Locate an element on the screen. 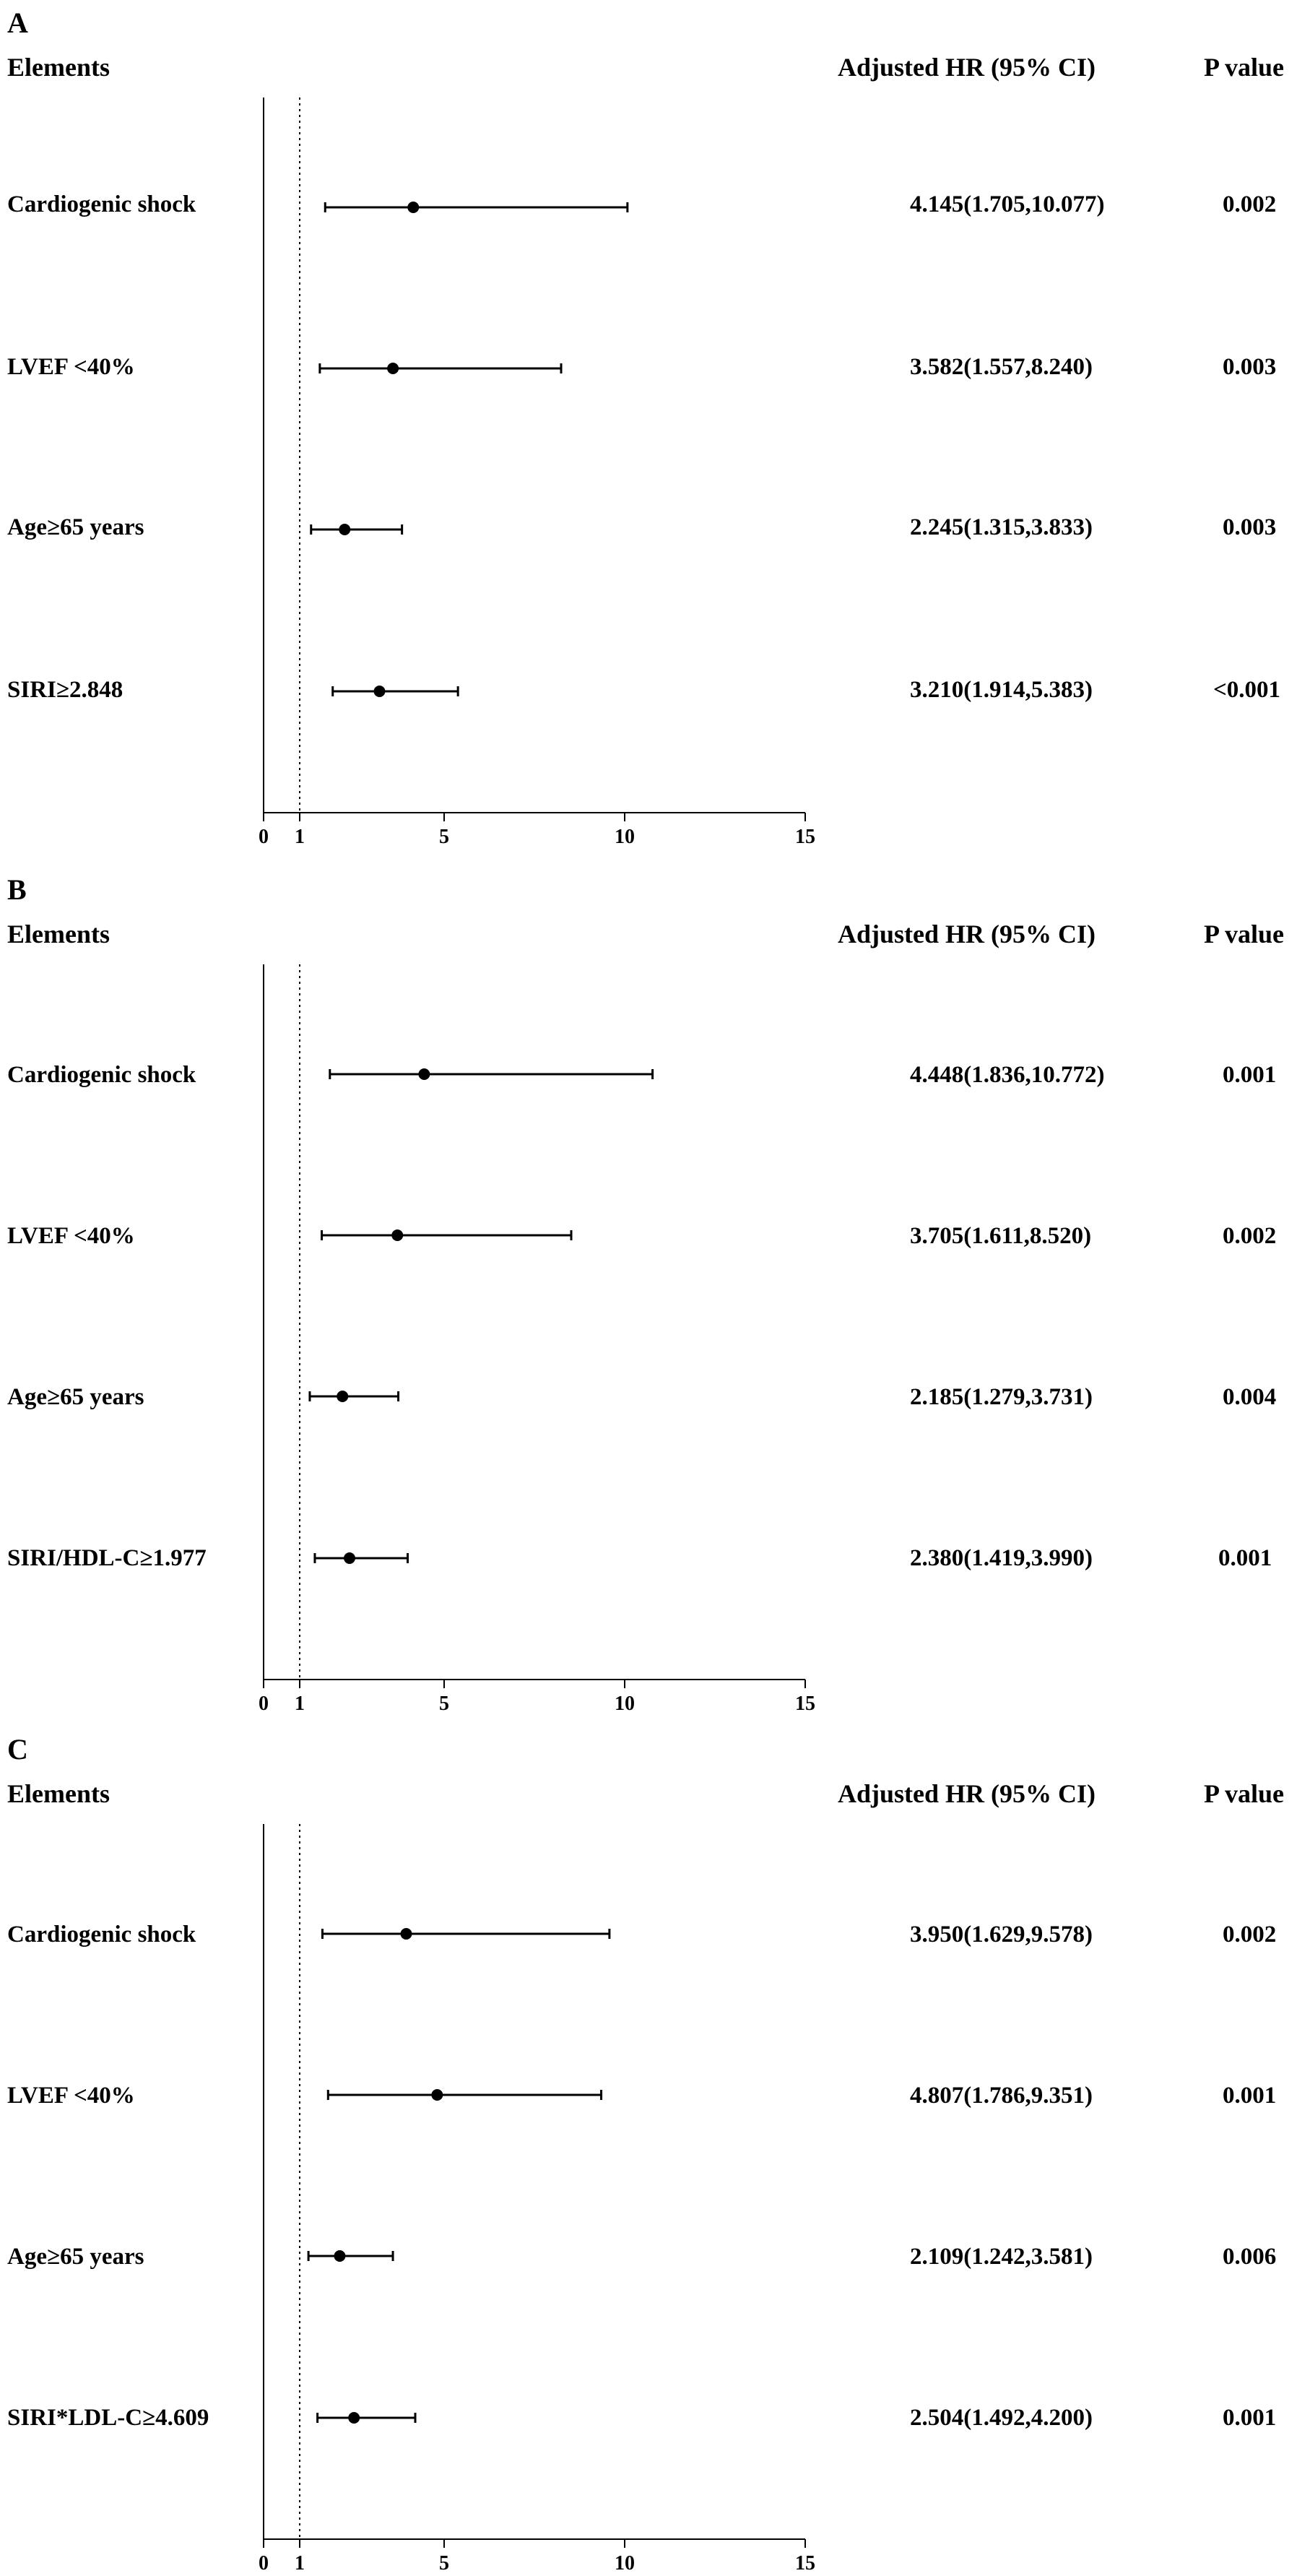  hr-value: 2.504(1.492,4.200) is located at coordinates (1001, 2418).